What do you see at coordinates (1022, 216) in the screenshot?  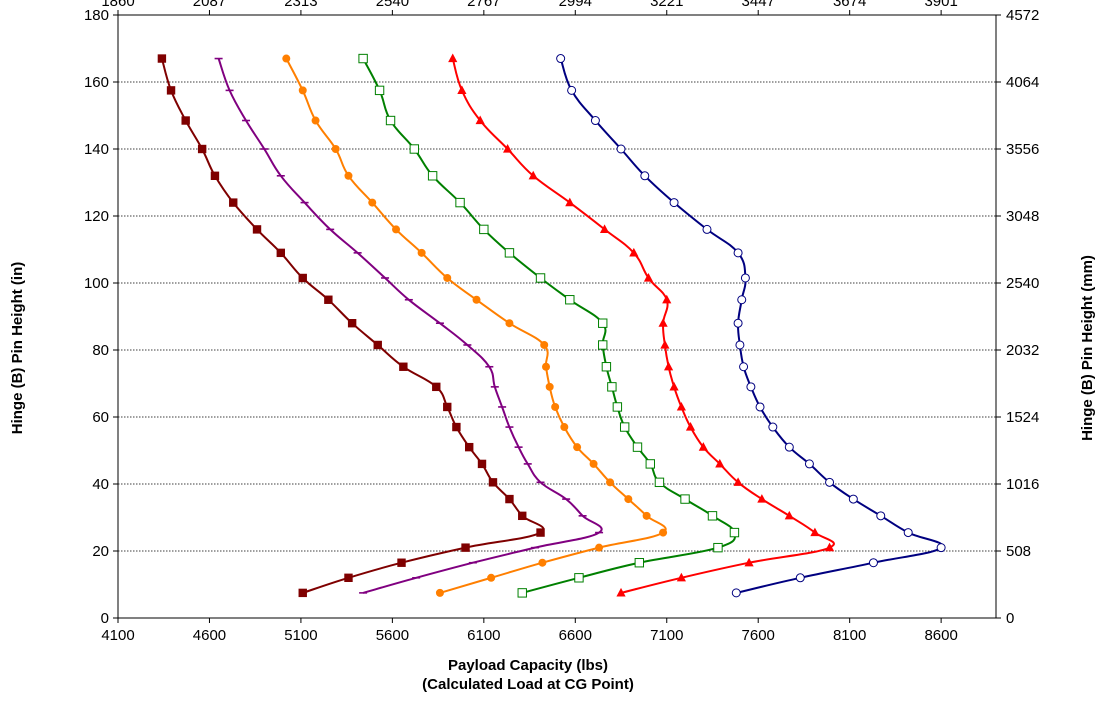 I see `y2-tick-label: 3048` at bounding box center [1022, 216].